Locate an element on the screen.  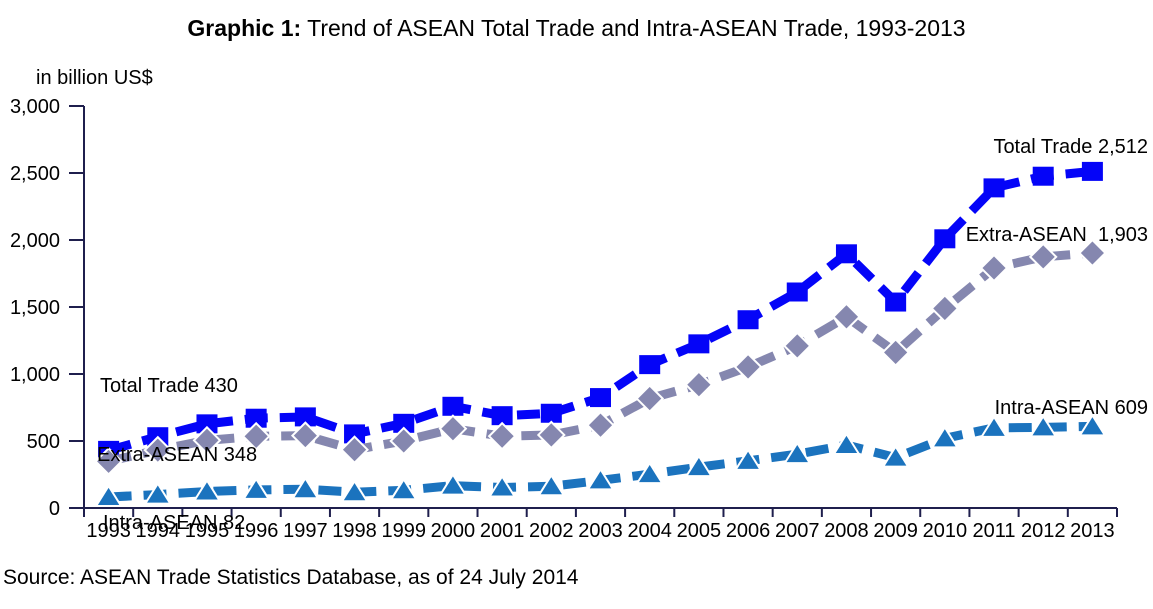
x-axis-tick-label: 2009 is located at coordinates (895, 531).